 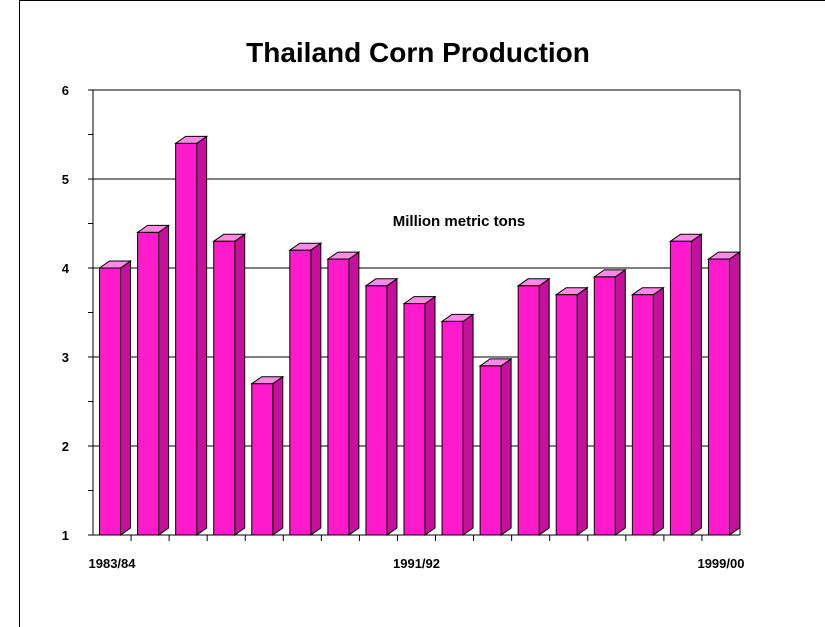 I want to click on y-tick-label: 1, so click(x=65, y=535).